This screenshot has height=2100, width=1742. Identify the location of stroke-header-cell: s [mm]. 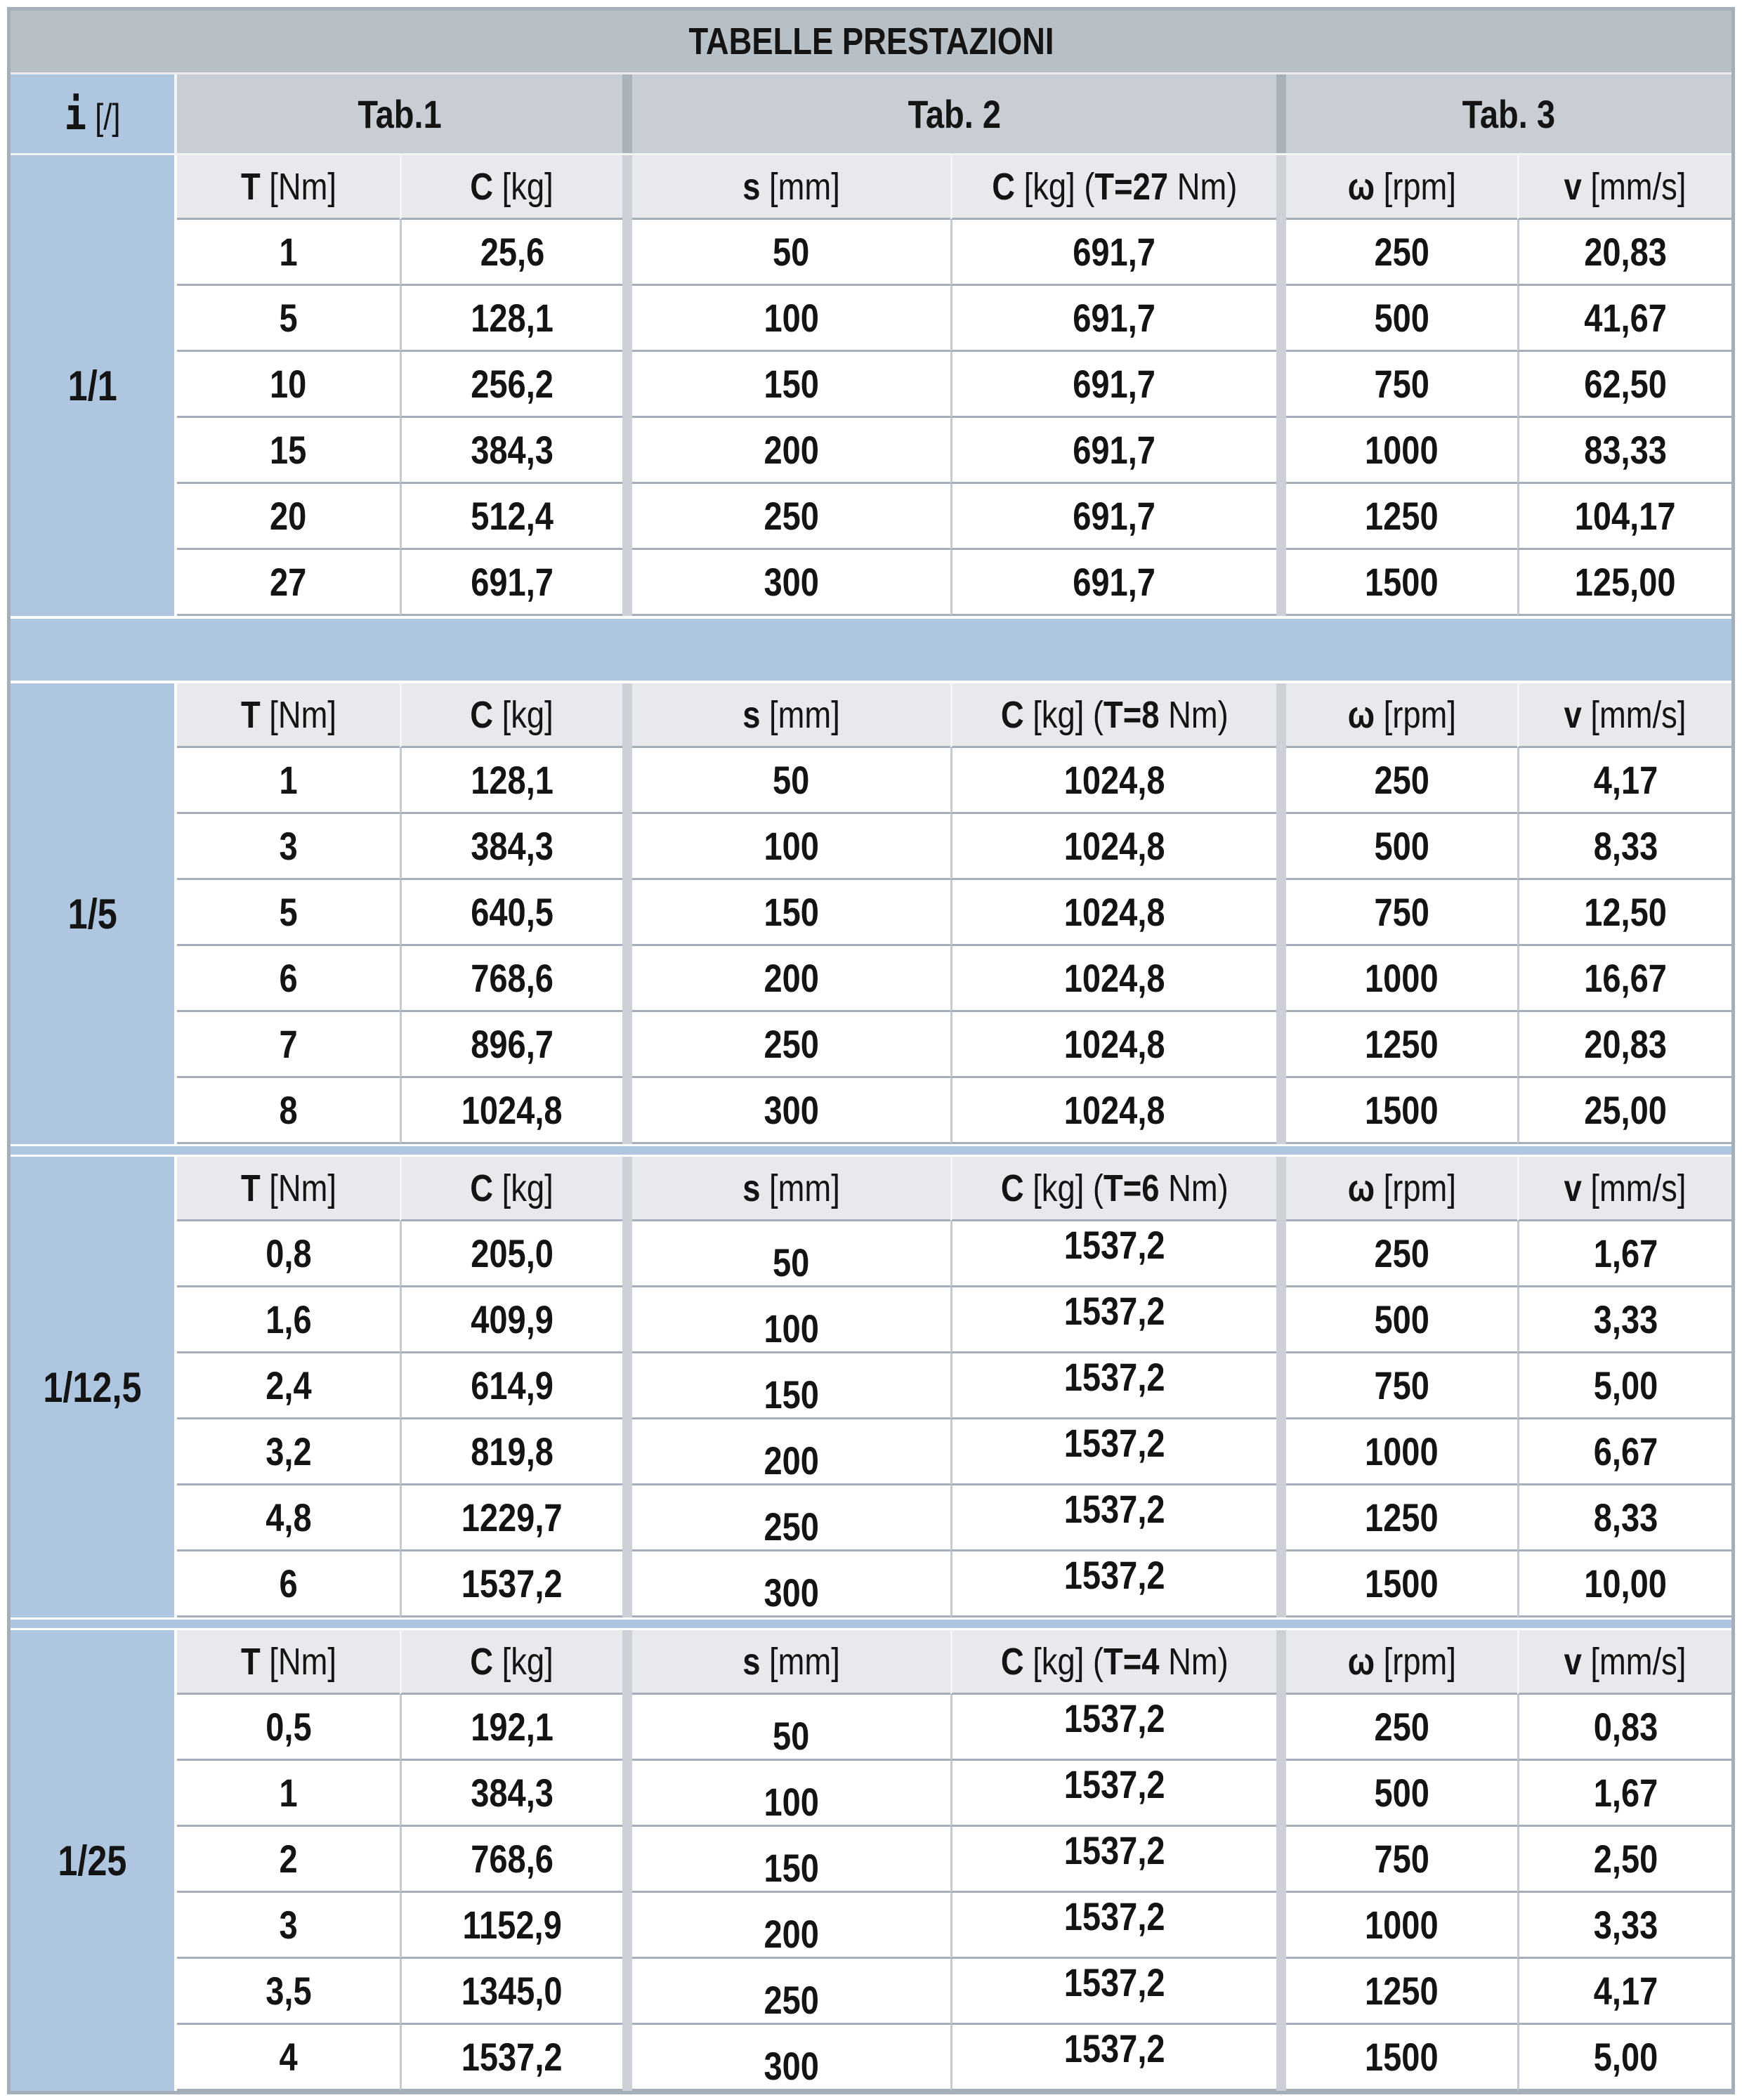
(791, 1662).